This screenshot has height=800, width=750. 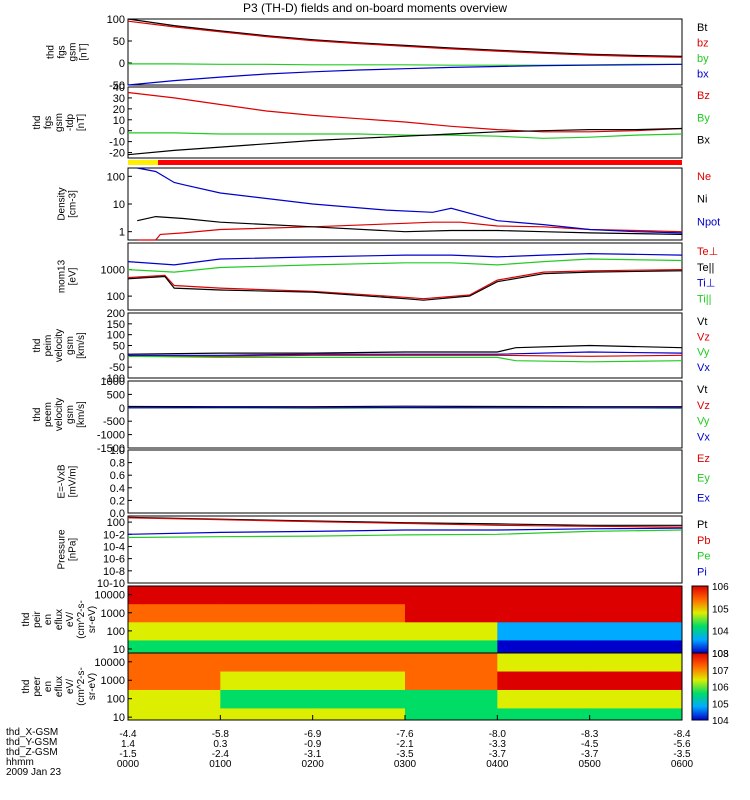 I want to click on legend-entry: Pt, so click(x=702, y=525).